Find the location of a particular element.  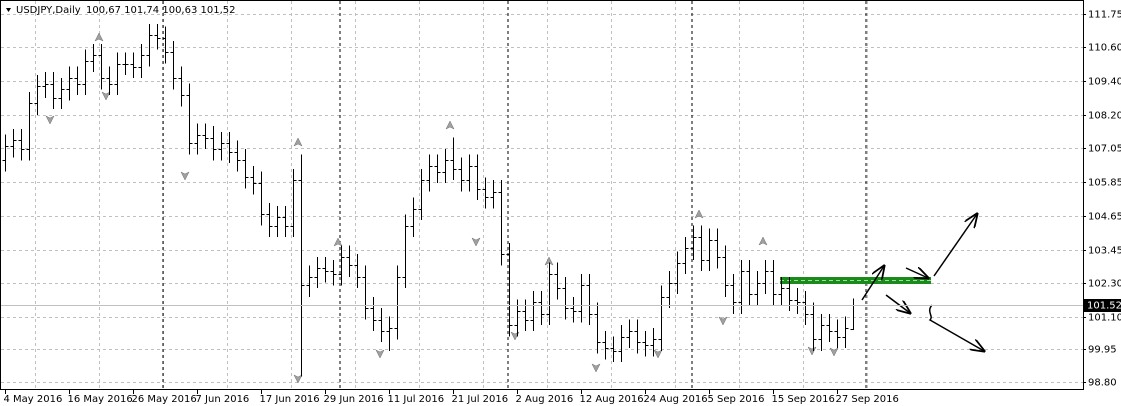

x-tick-label: 15 Sep 2016 is located at coordinates (803, 399).